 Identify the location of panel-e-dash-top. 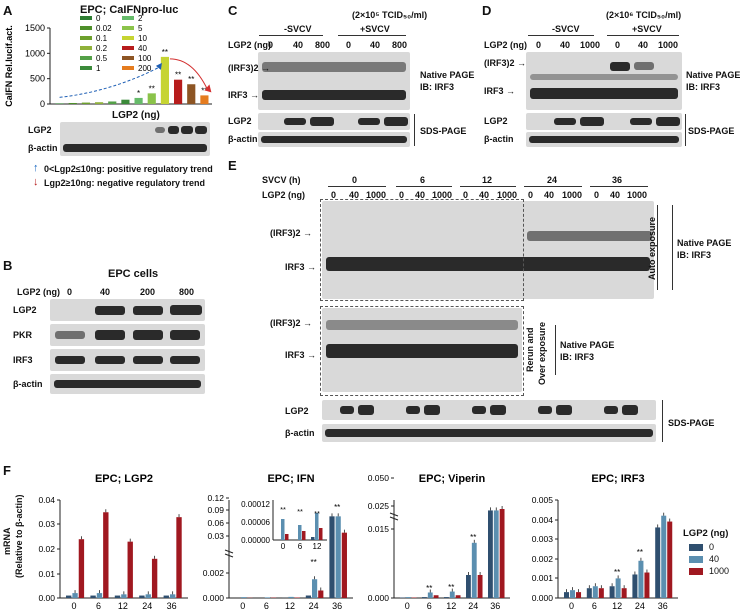
(422, 250).